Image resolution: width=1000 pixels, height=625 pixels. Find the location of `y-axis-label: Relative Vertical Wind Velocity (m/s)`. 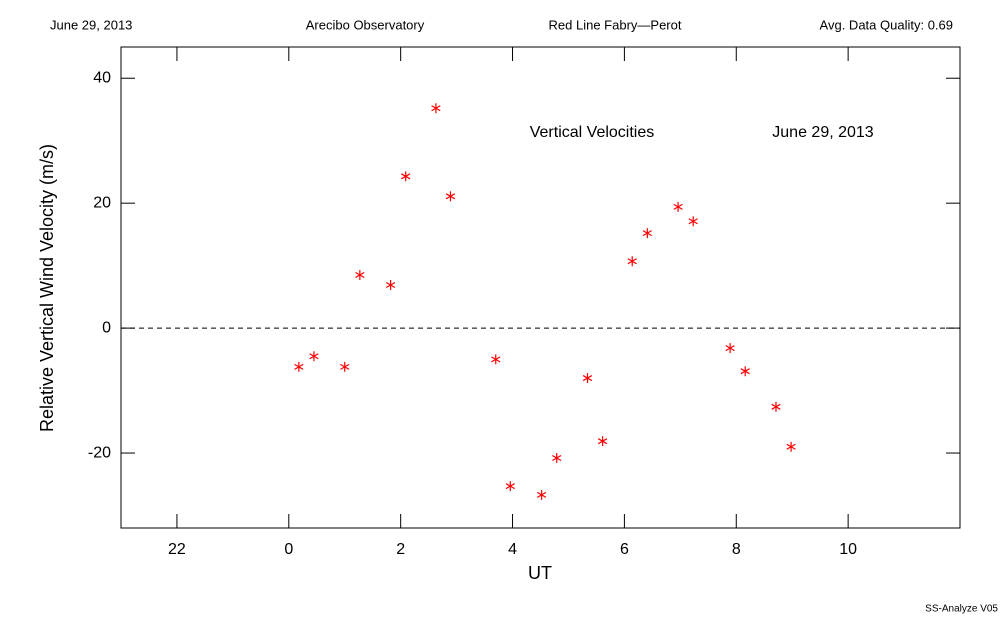

y-axis-label: Relative Vertical Wind Velocity (m/s) is located at coordinates (47, 288).